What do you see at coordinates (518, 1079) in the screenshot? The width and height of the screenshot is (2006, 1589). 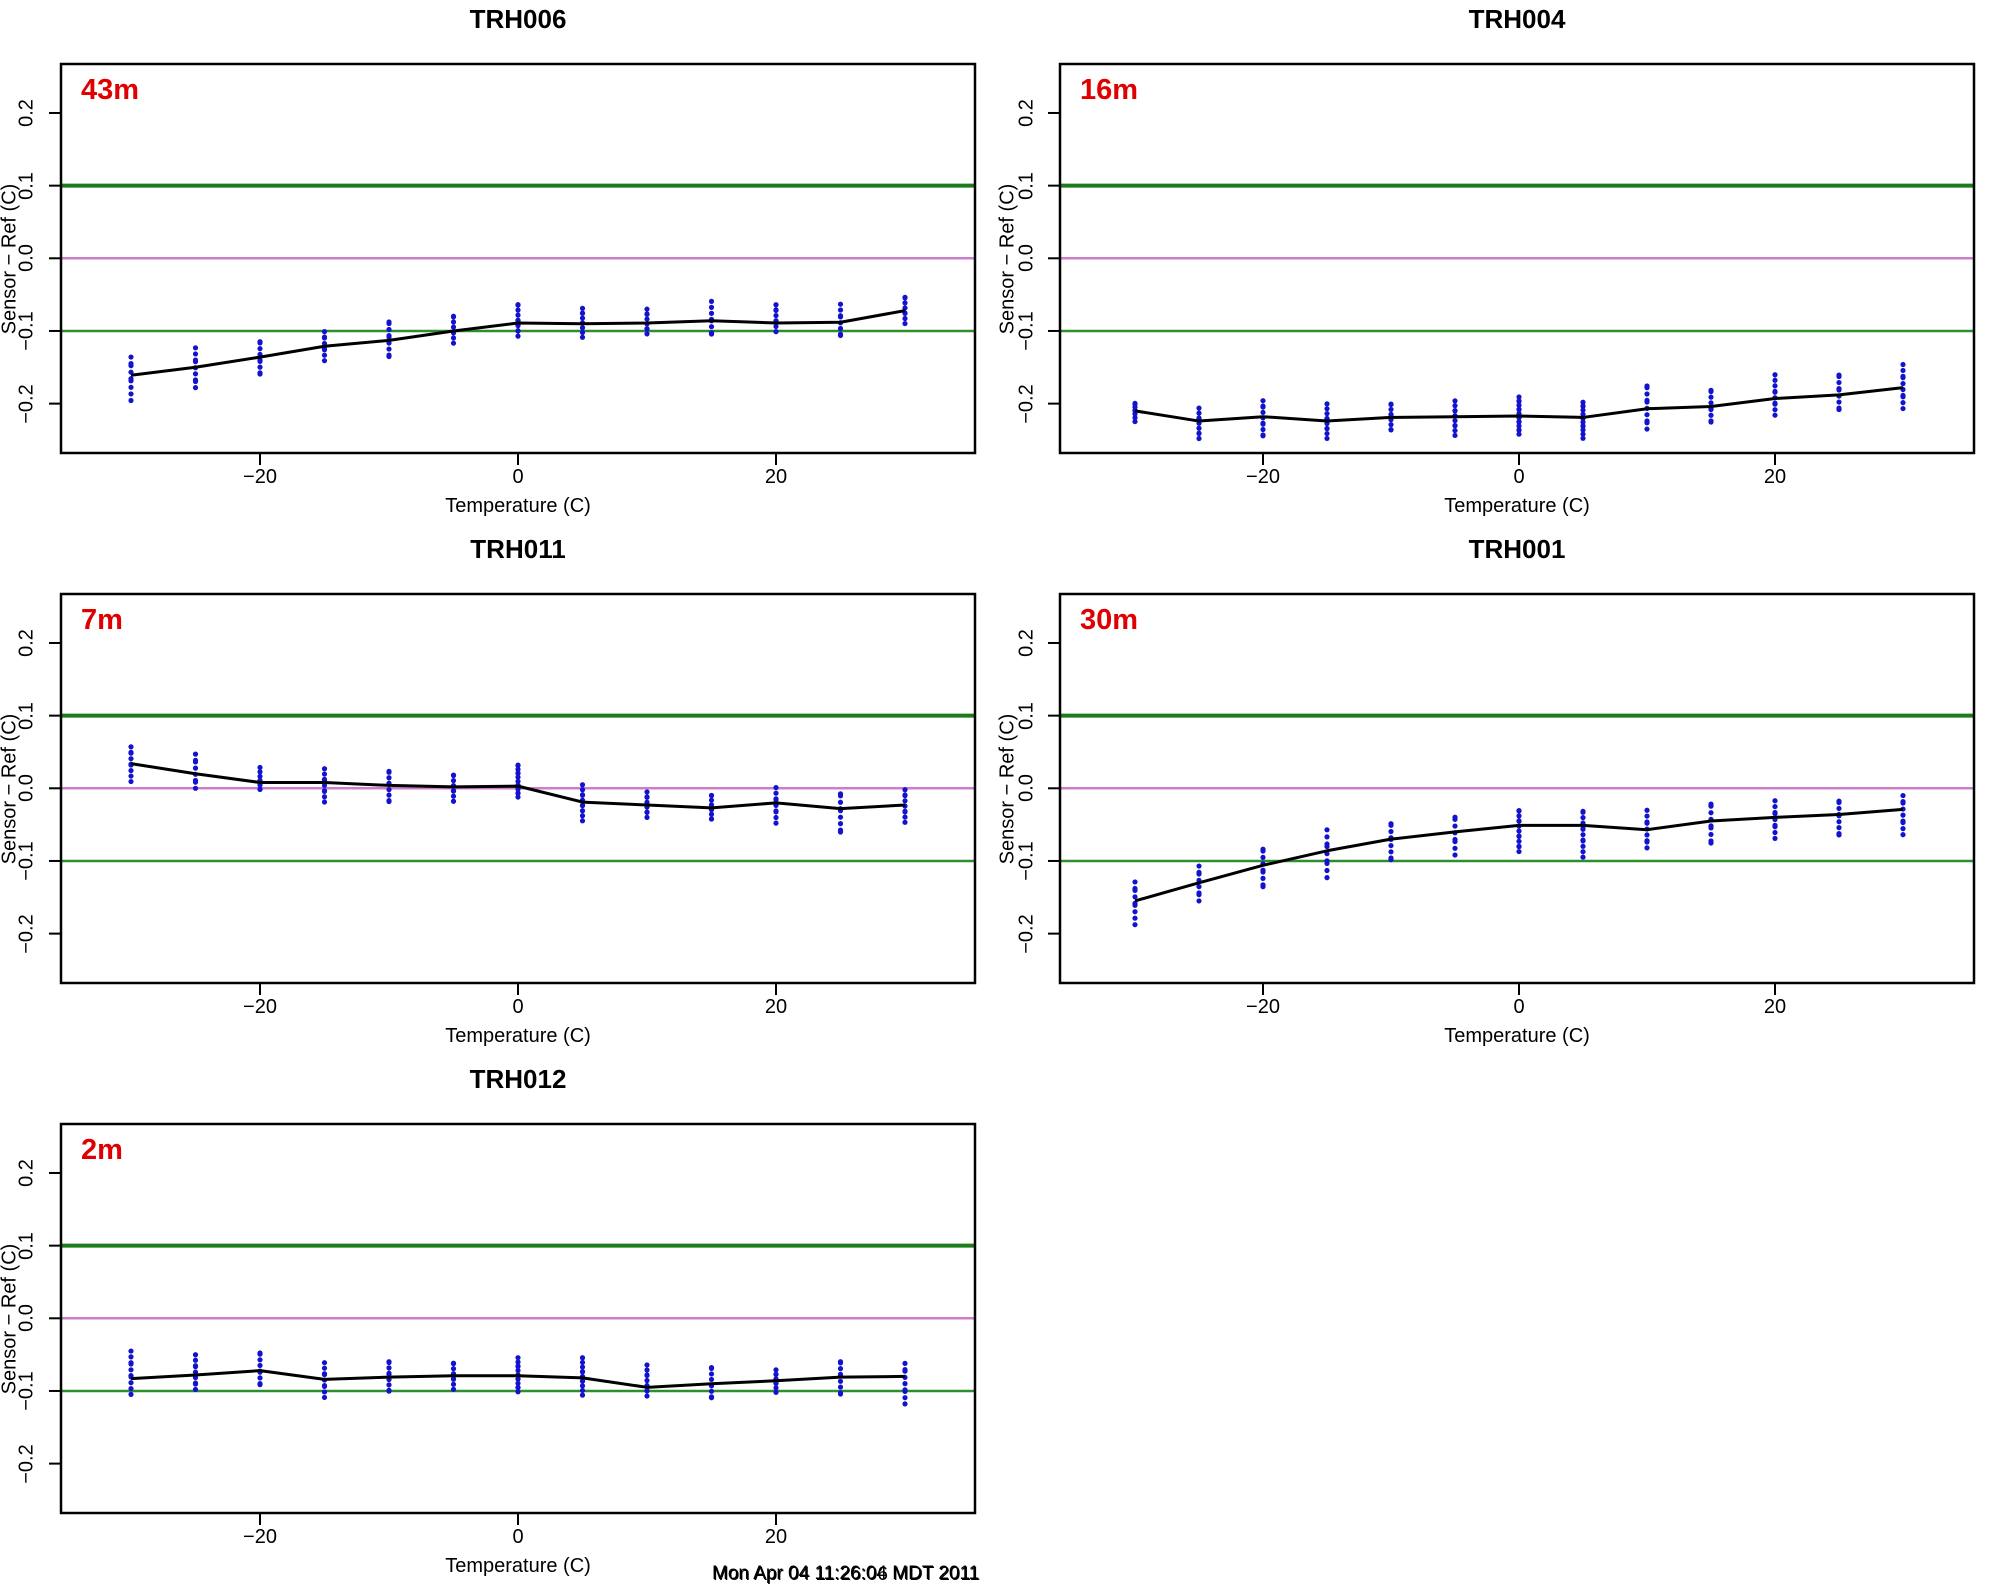 I see `plot-title-TRH012: TRH012` at bounding box center [518, 1079].